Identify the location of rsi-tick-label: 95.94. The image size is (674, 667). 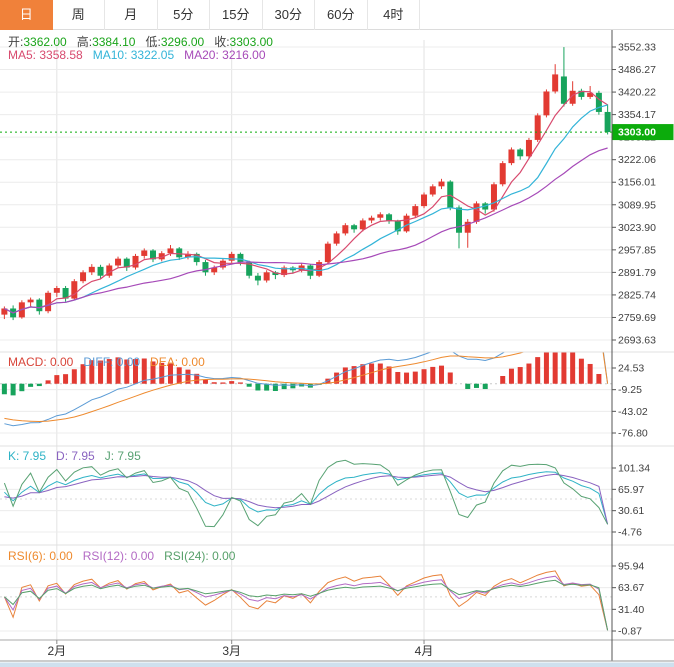
(631, 567).